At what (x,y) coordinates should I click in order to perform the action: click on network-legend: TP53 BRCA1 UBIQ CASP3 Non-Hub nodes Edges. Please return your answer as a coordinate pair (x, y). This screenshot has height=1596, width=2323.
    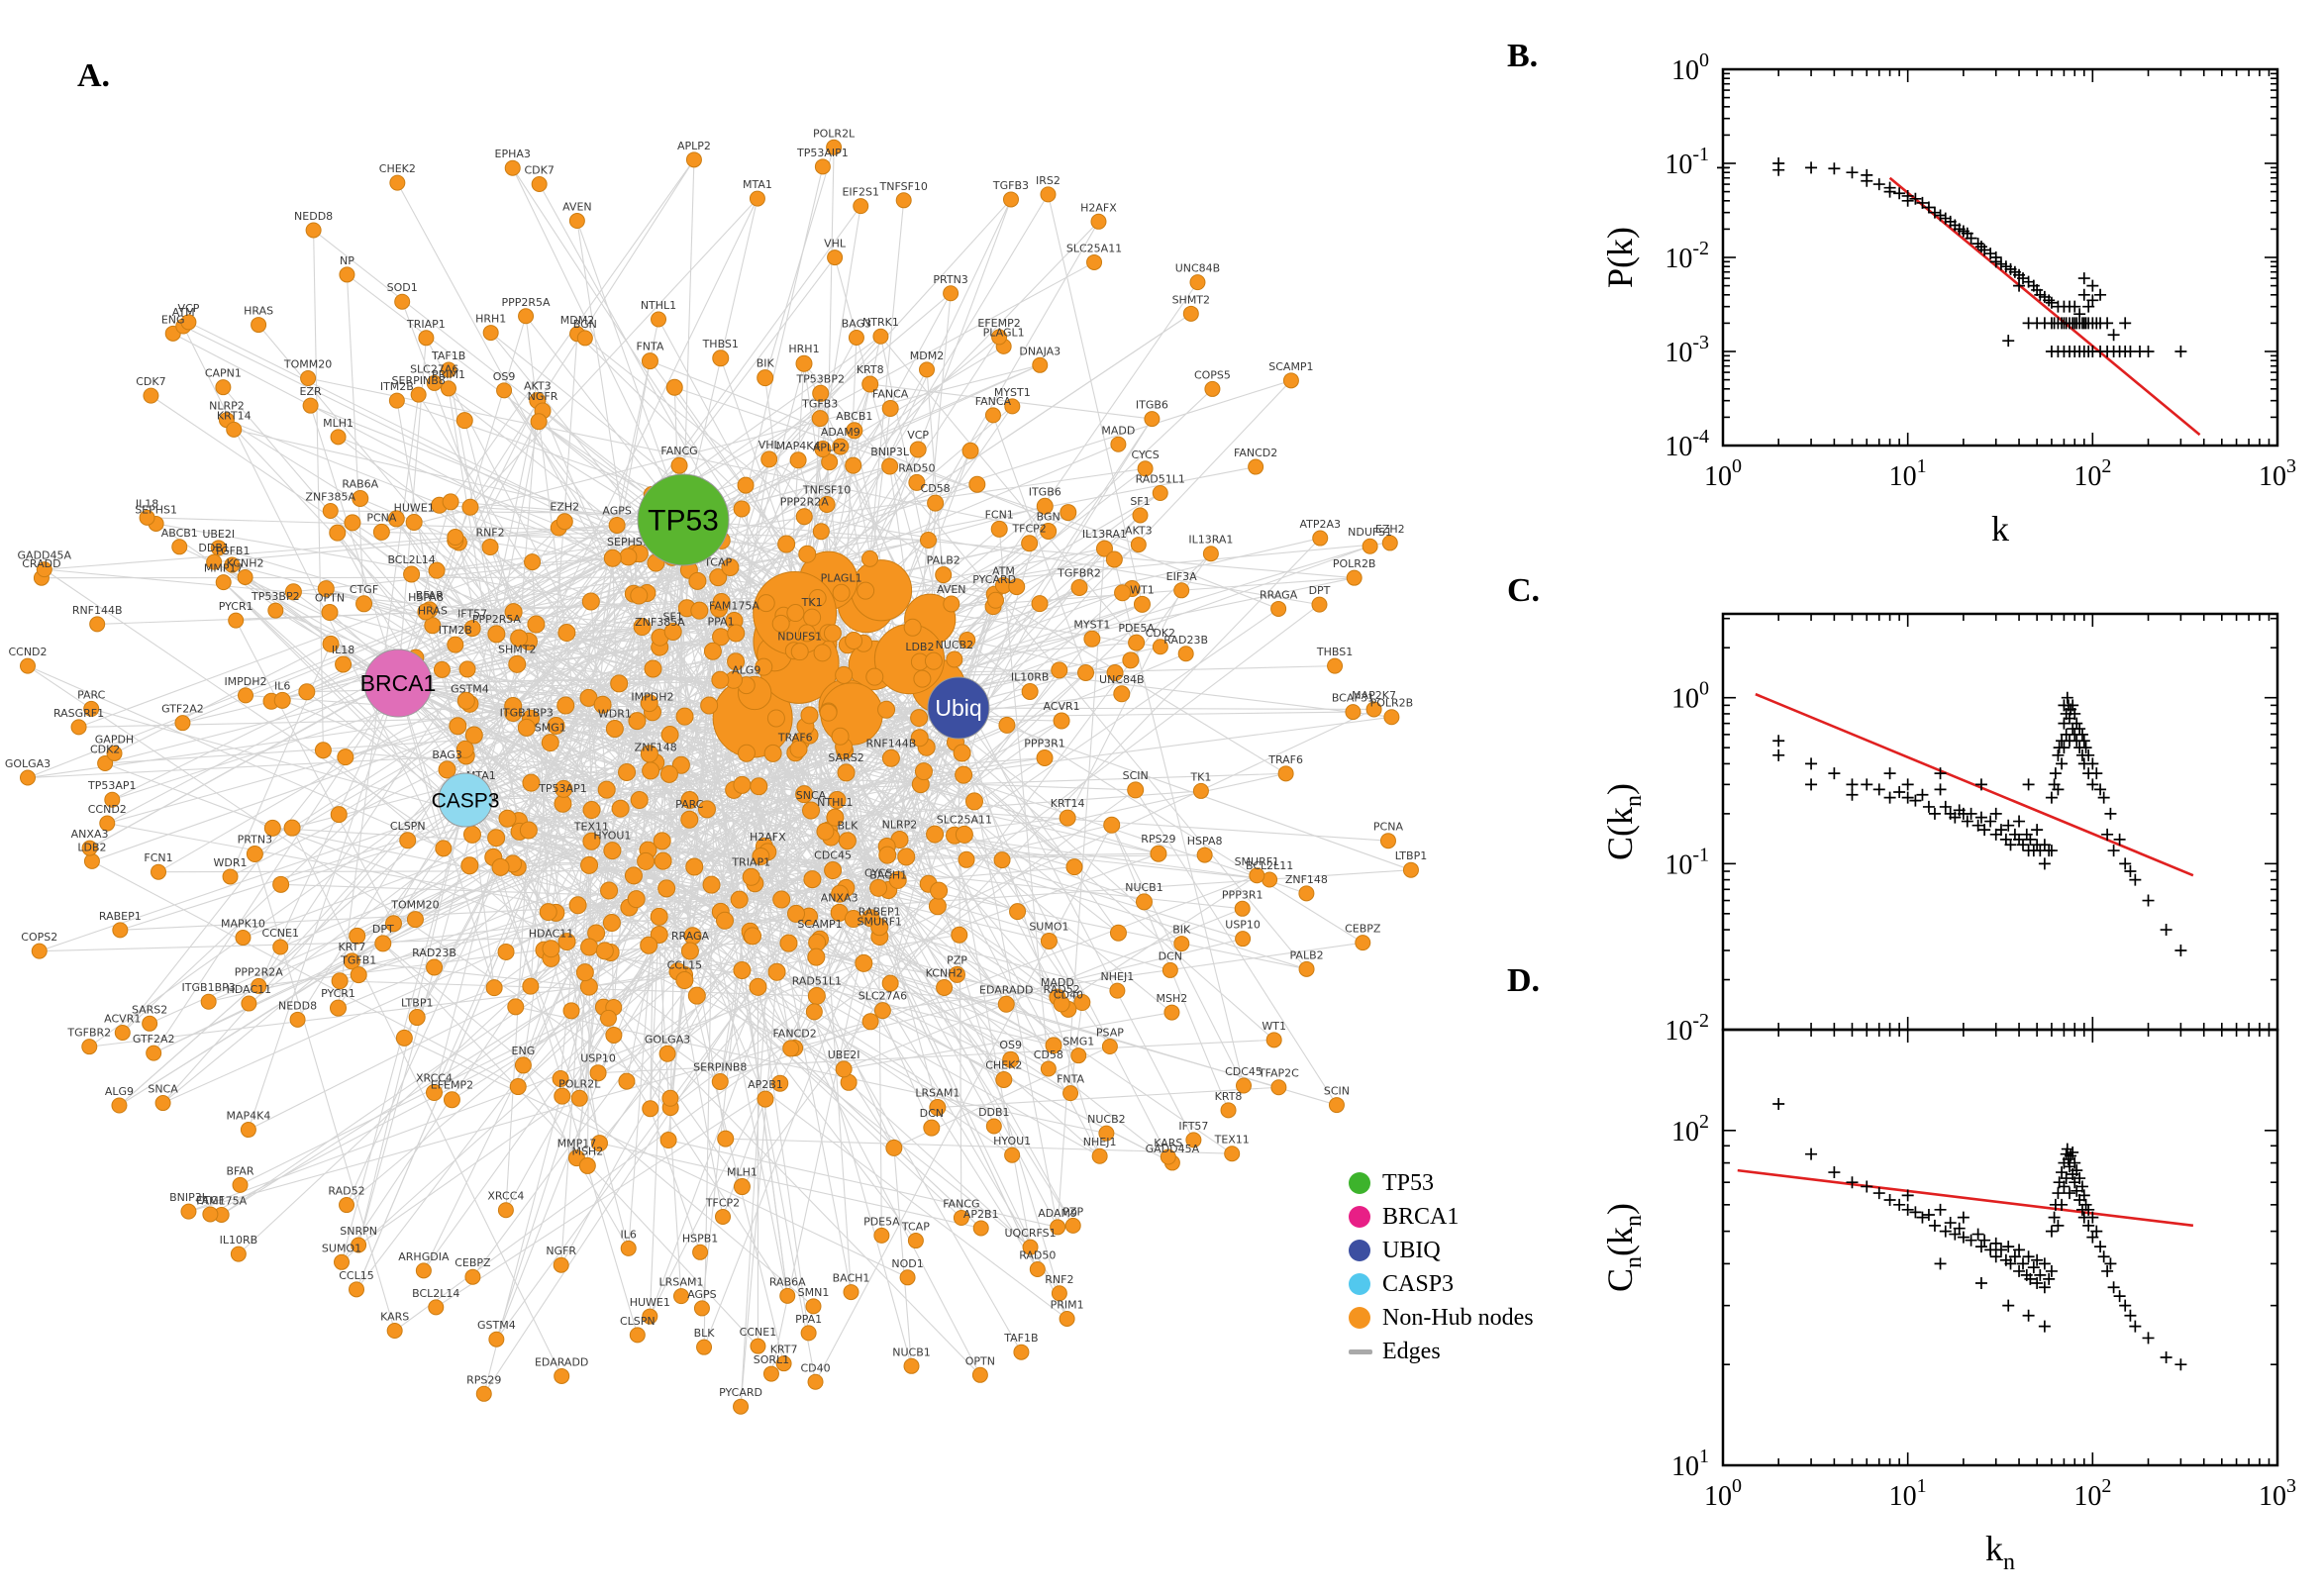
    Looking at the image, I should click on (1441, 1267).